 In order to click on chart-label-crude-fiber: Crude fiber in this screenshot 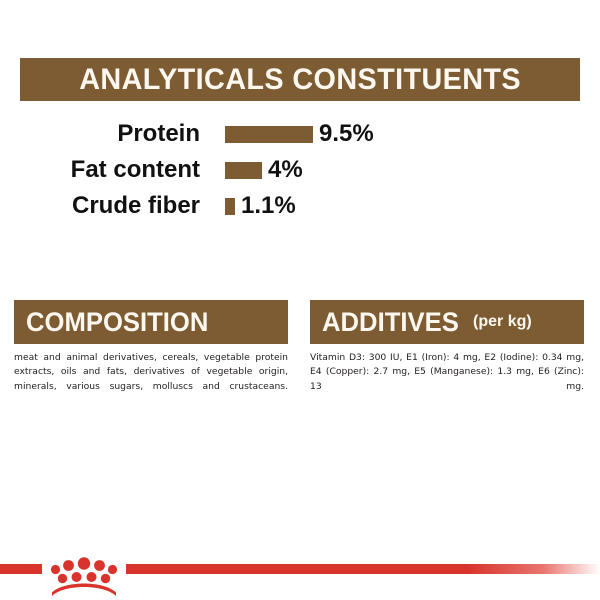, I will do `click(135, 205)`.